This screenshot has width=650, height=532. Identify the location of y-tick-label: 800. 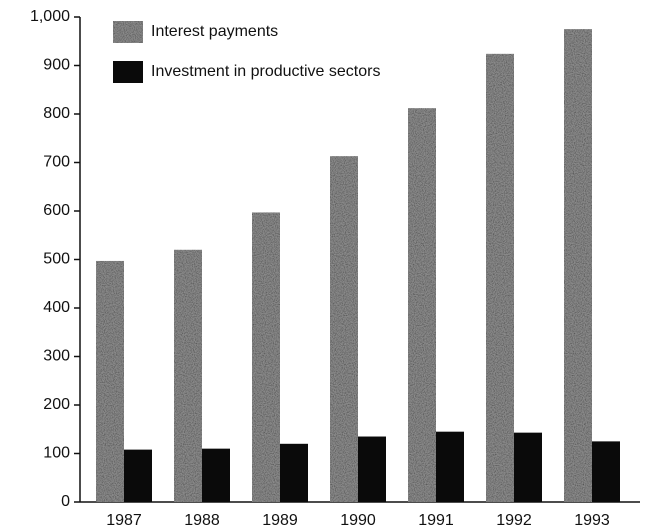
(56, 113).